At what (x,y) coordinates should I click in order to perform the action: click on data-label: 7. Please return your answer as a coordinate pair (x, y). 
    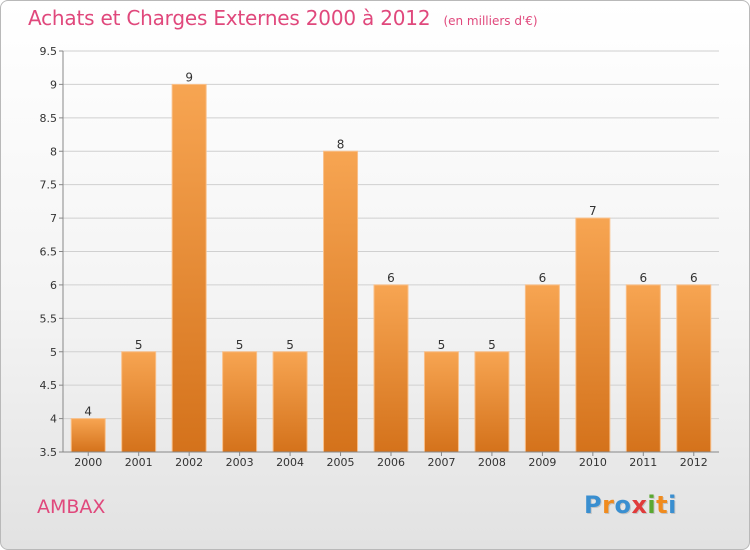
    Looking at the image, I should click on (593, 211).